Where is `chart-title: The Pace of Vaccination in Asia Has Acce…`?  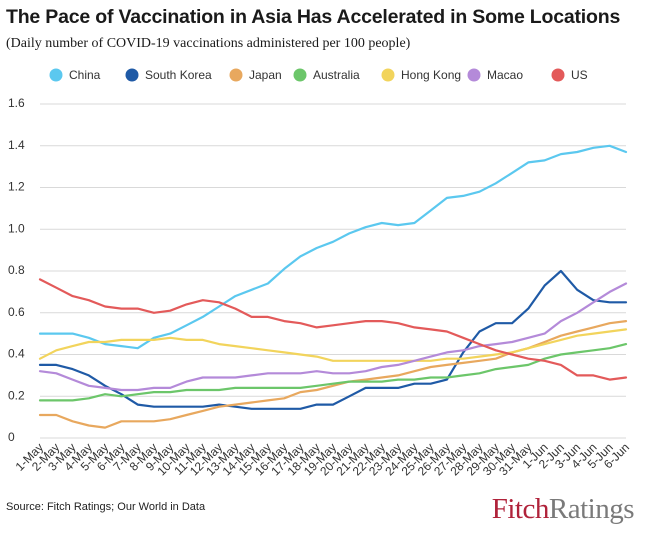 chart-title: The Pace of Vaccination in Asia Has Acce… is located at coordinates (313, 17).